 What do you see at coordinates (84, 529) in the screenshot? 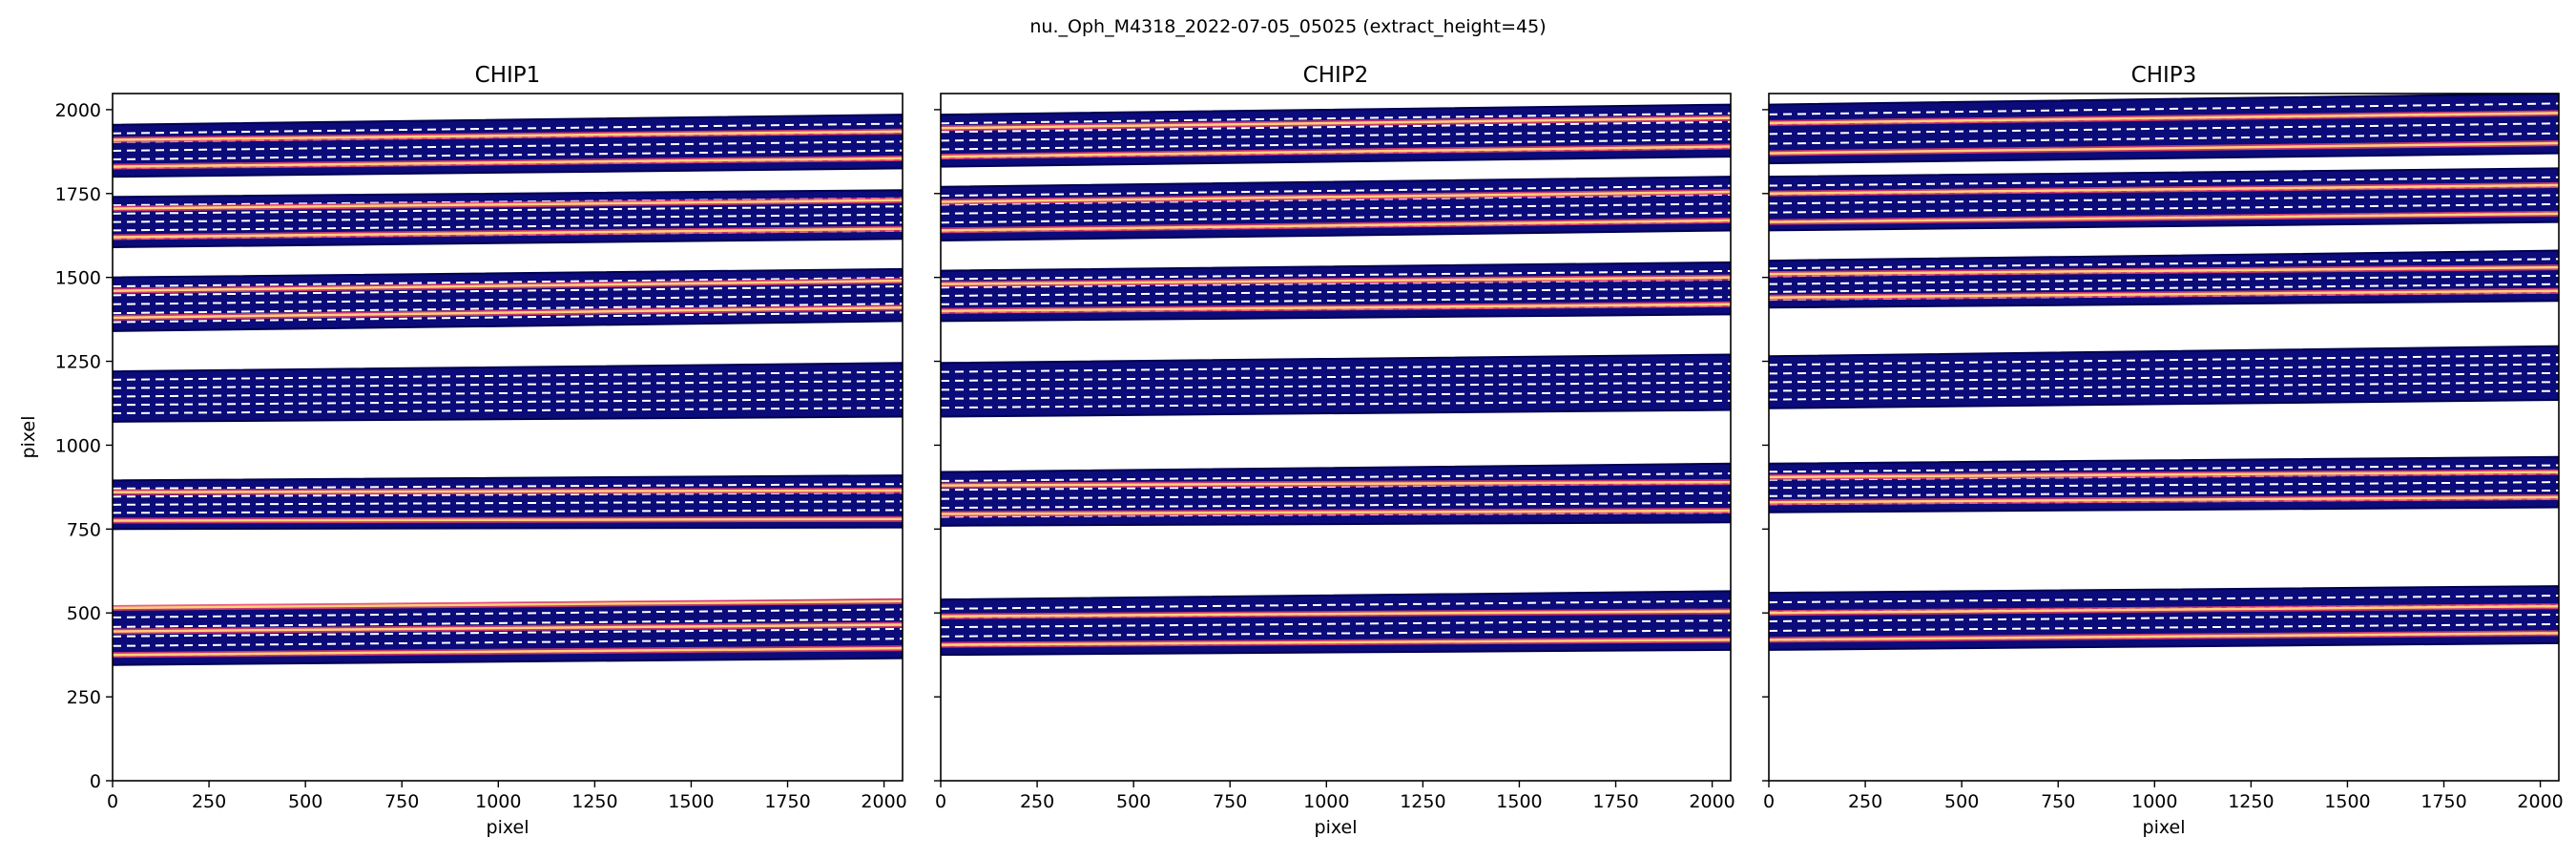
I see `y-tick-label: 750` at bounding box center [84, 529].